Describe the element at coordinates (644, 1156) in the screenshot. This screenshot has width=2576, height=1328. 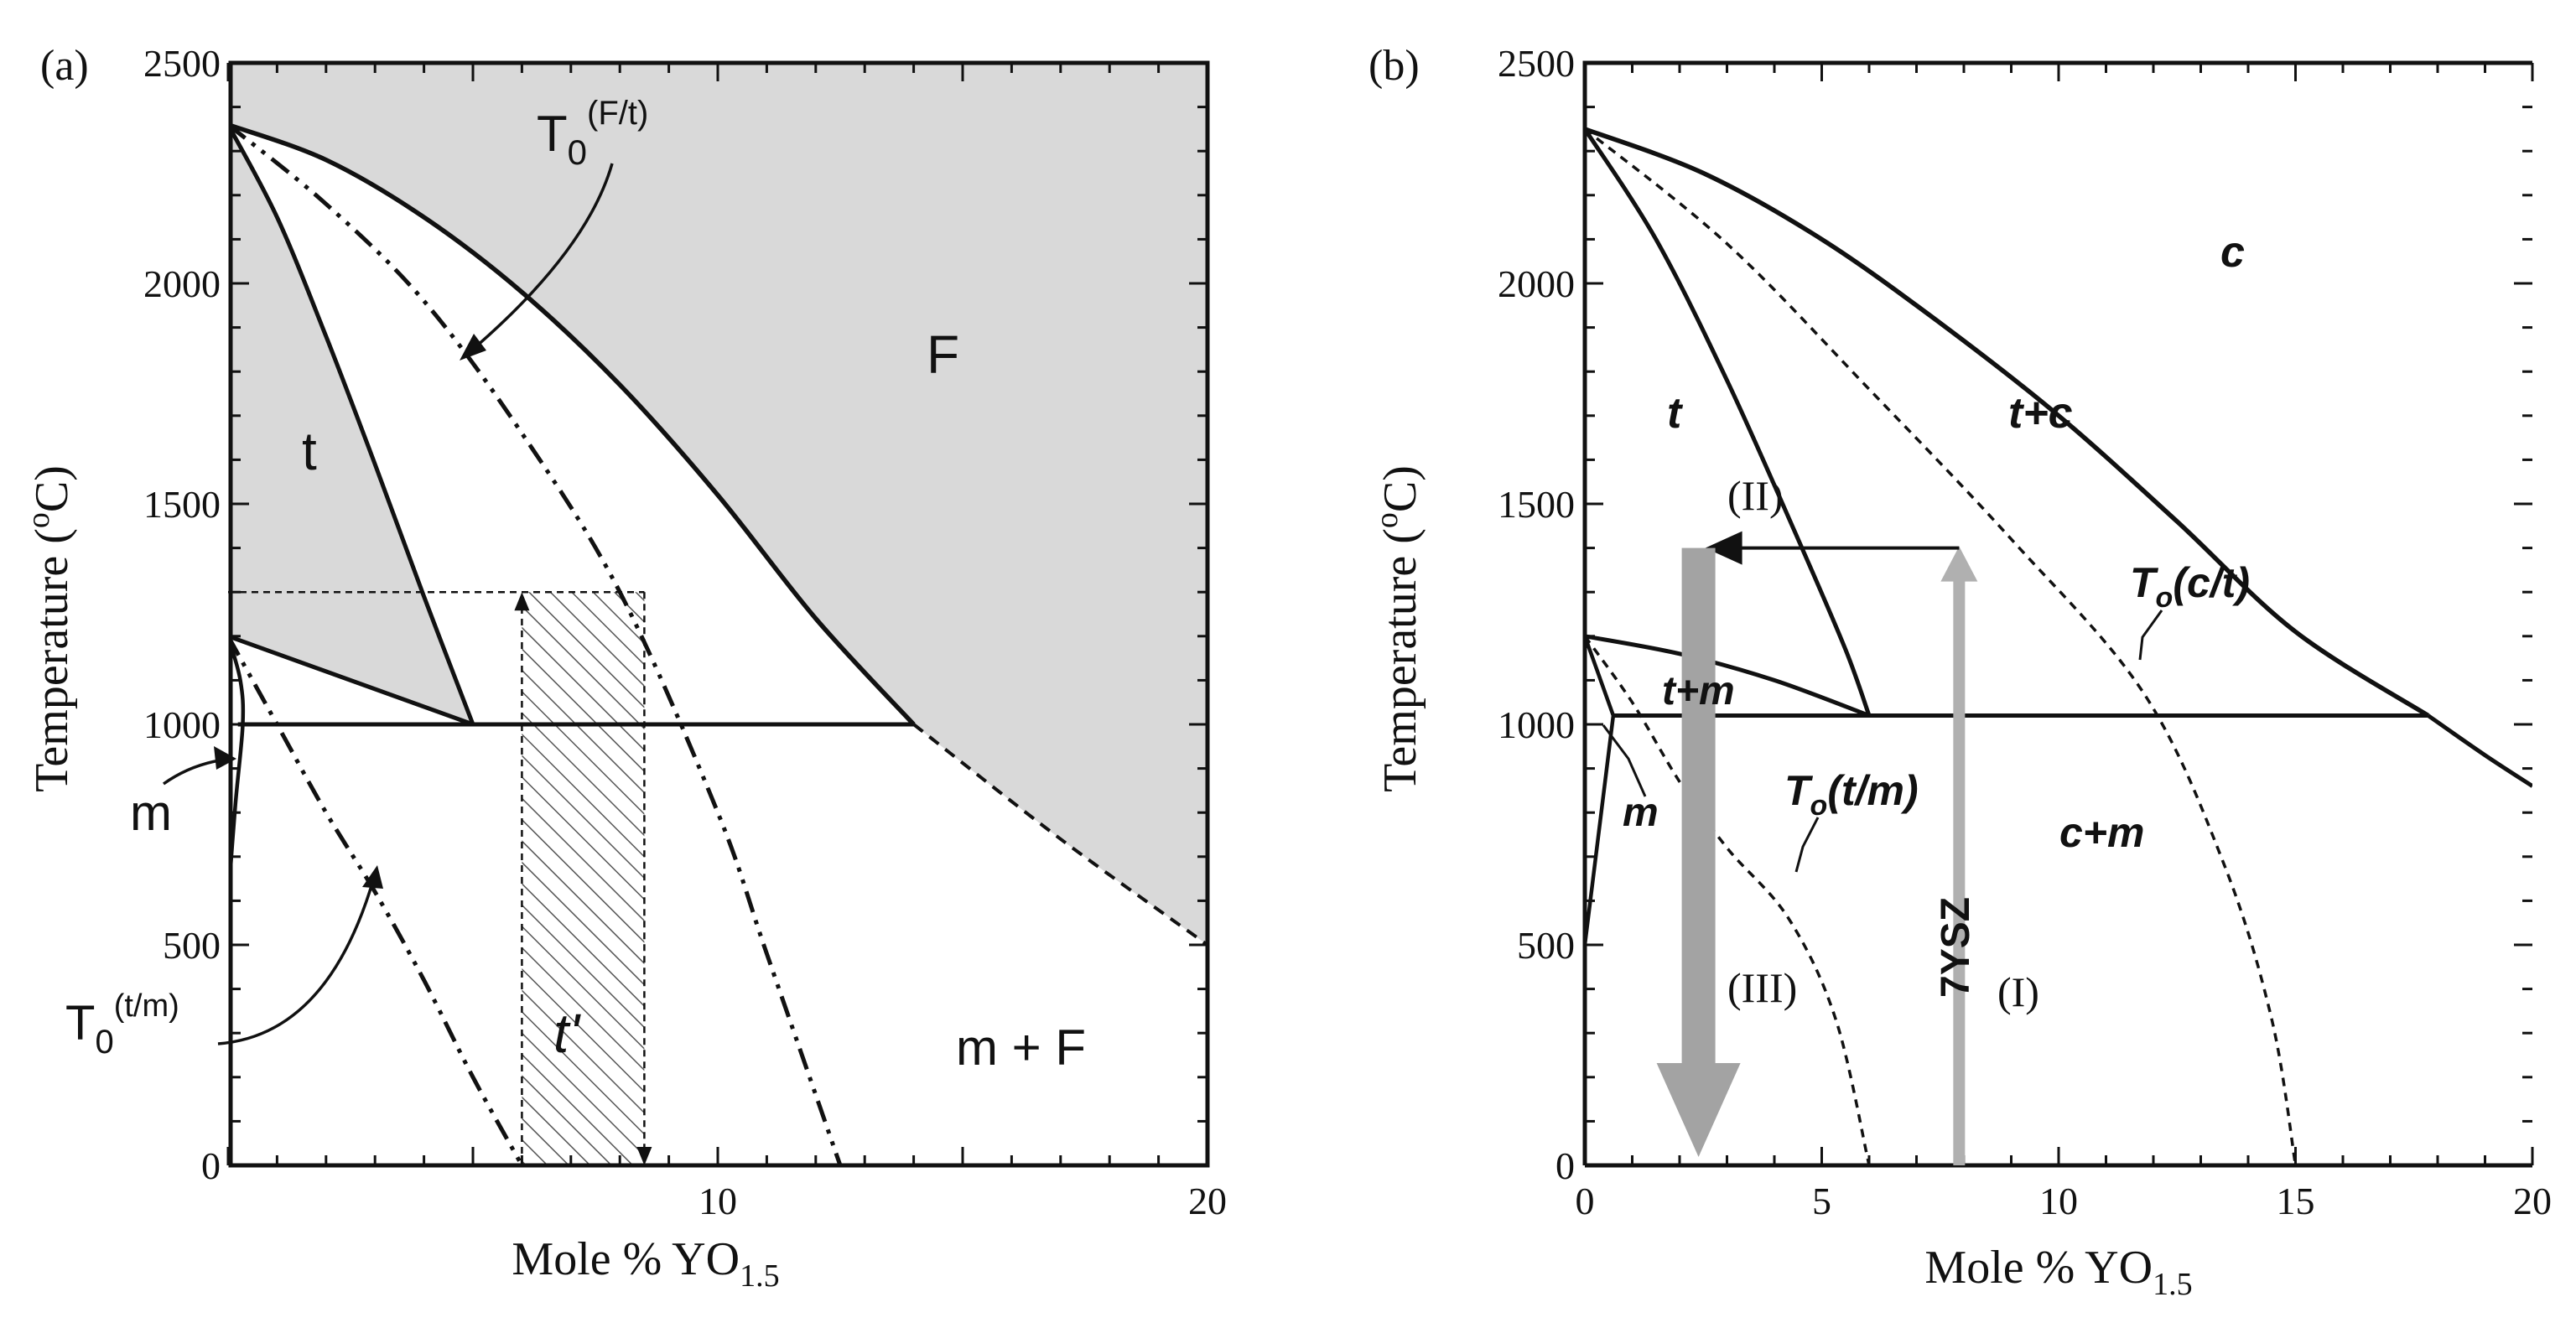
I see `arrowhead-down` at that location.